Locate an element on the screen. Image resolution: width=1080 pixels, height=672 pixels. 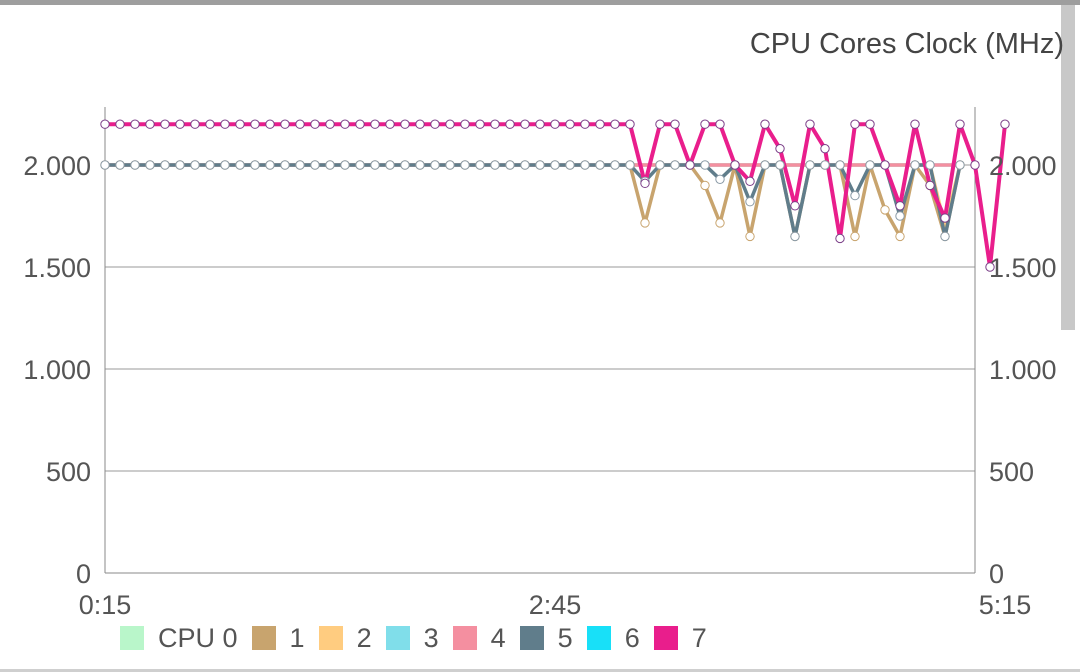
chart-legend: CPU 0 1 2 3 4 5 6 7 is located at coordinates (420, 638).